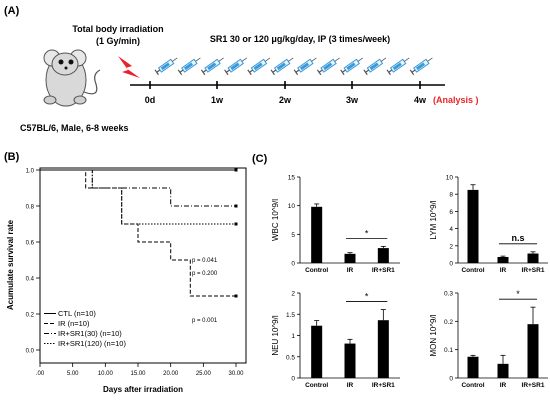 The height and width of the screenshot is (402, 550). What do you see at coordinates (106, 374) in the screenshot?
I see `x-tick-label: 10.00` at bounding box center [106, 374].